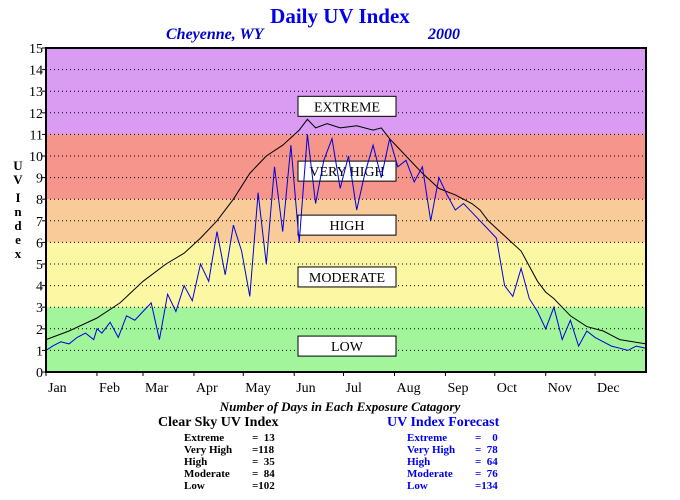 The width and height of the screenshot is (680, 500). What do you see at coordinates (207, 388) in the screenshot?
I see `x-tick-label: Apr` at bounding box center [207, 388].